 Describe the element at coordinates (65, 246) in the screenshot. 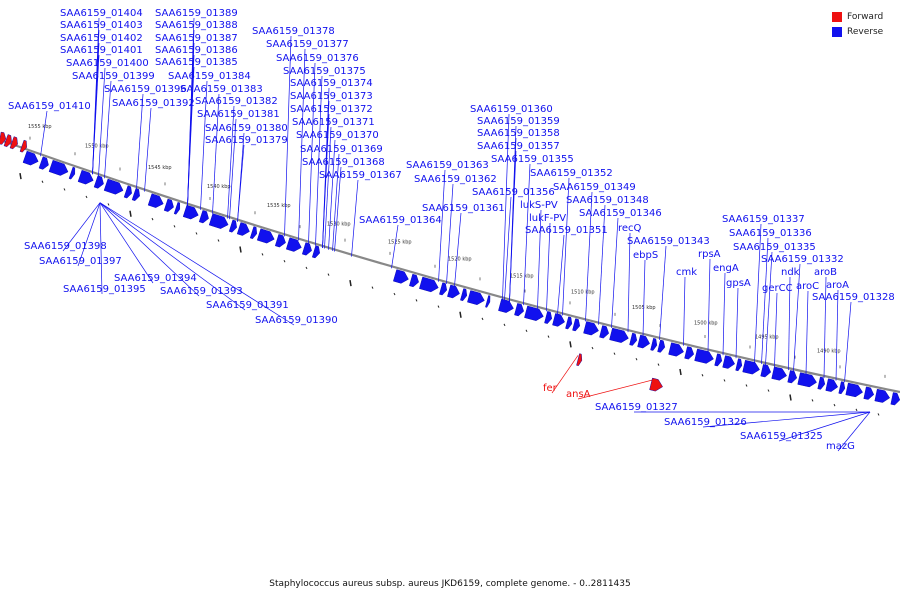

I see `gene-label: SAA6159_01398` at that location.